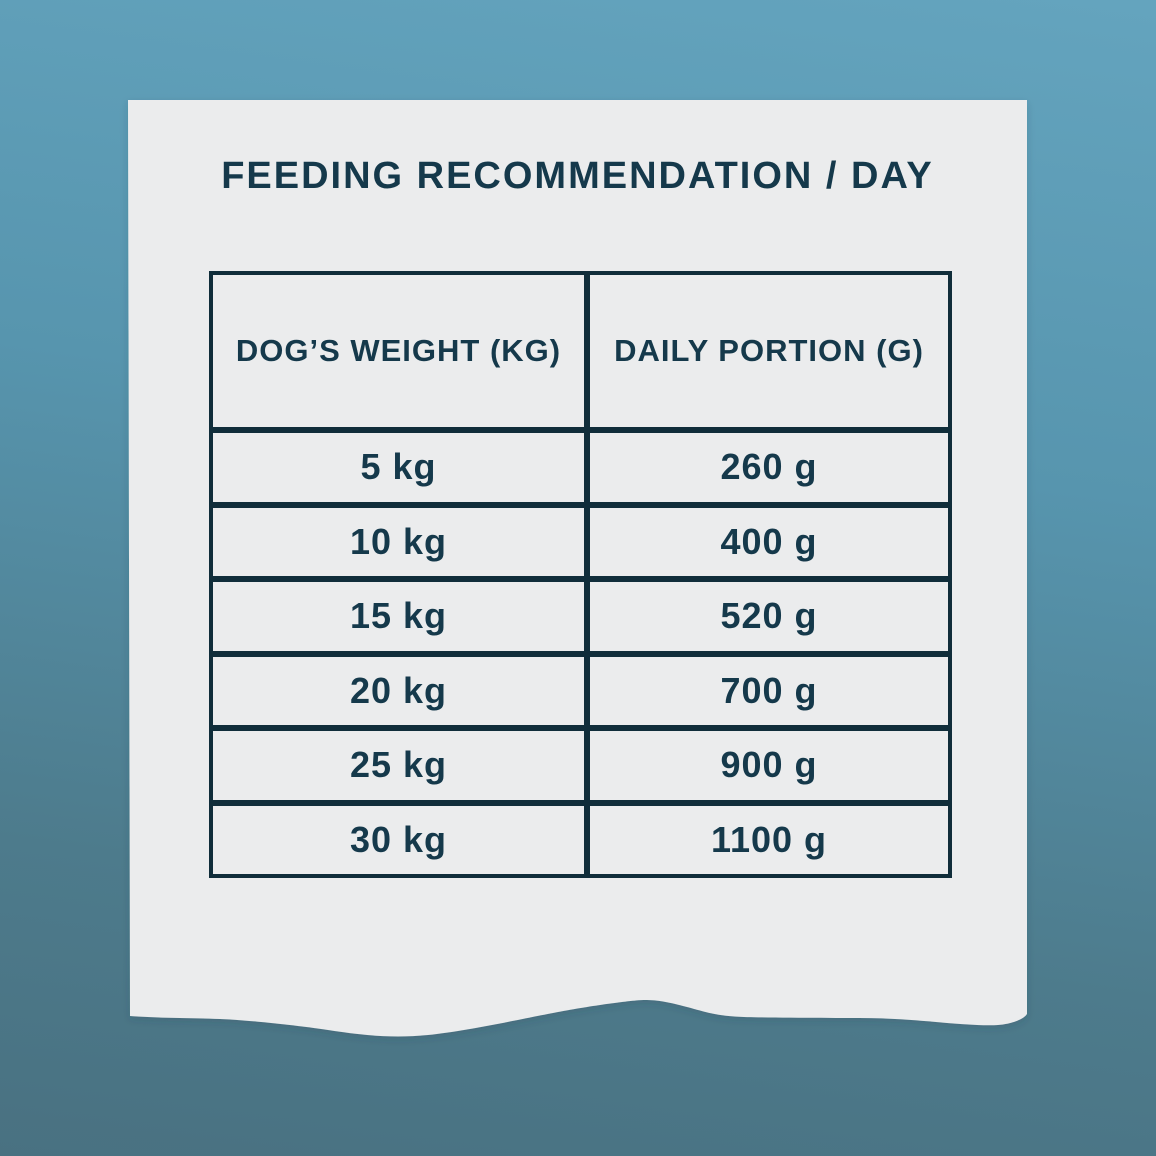 This screenshot has width=1156, height=1156. What do you see at coordinates (769, 351) in the screenshot?
I see `table-header-portion: DAILY PORTION (G)` at bounding box center [769, 351].